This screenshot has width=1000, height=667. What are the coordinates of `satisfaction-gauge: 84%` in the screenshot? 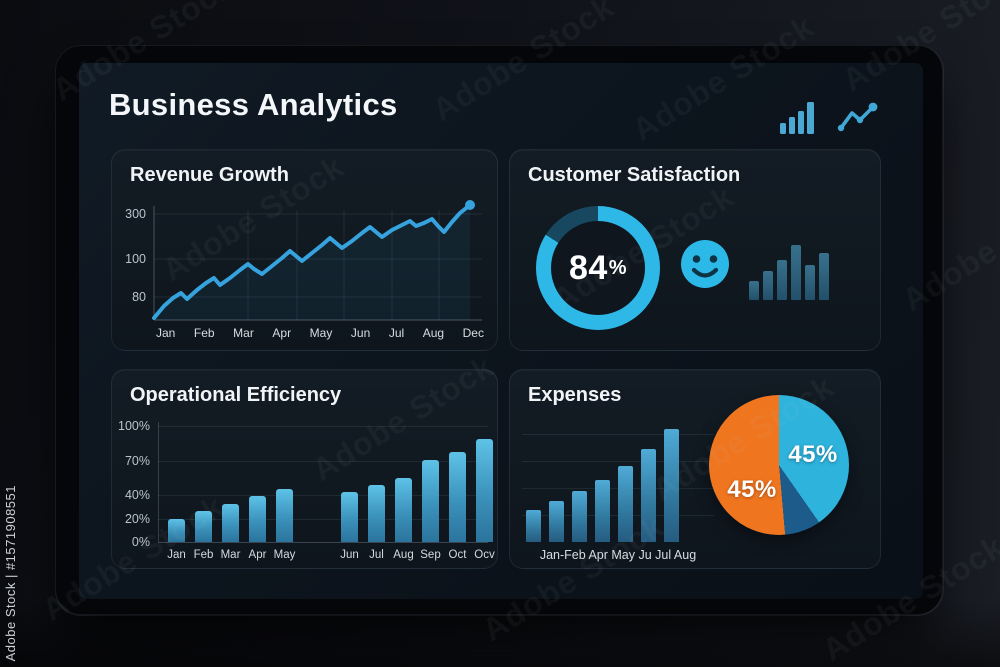 It's located at (598, 268).